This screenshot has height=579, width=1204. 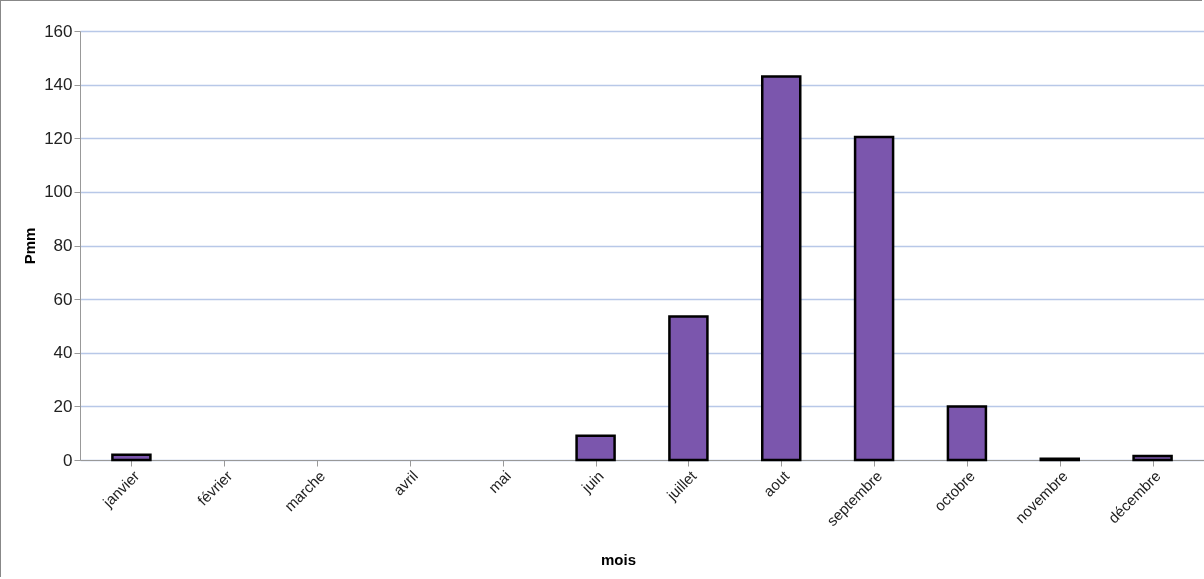 I want to click on y-tick-label: 0, so click(x=68, y=460).